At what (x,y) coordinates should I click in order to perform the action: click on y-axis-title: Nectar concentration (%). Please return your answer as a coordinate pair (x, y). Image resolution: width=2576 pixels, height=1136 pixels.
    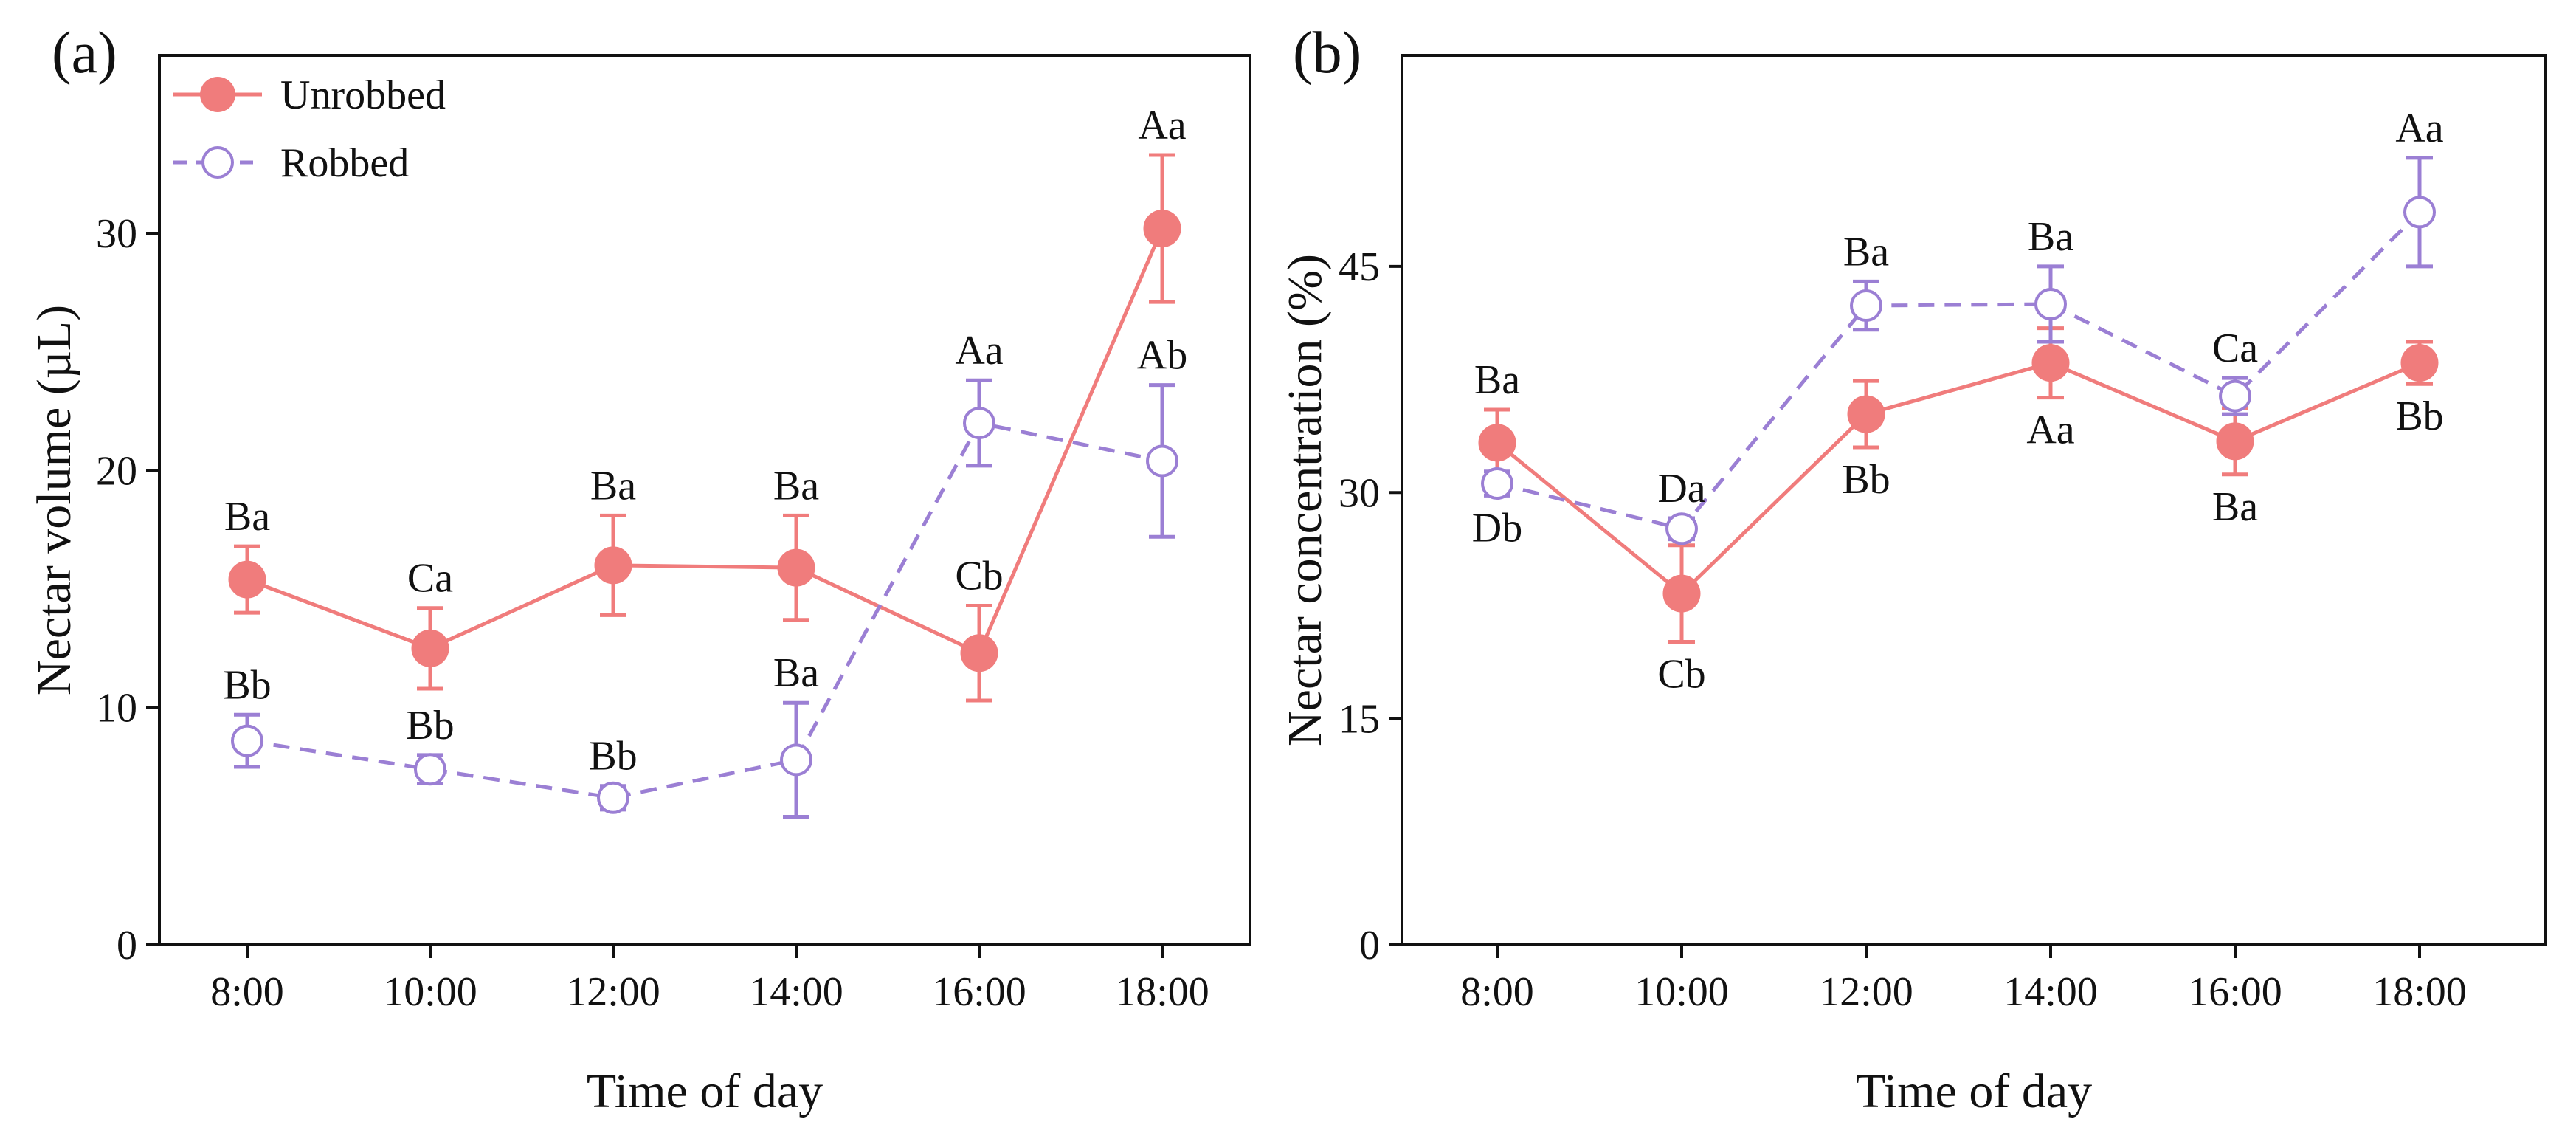
    Looking at the image, I should click on (1305, 500).